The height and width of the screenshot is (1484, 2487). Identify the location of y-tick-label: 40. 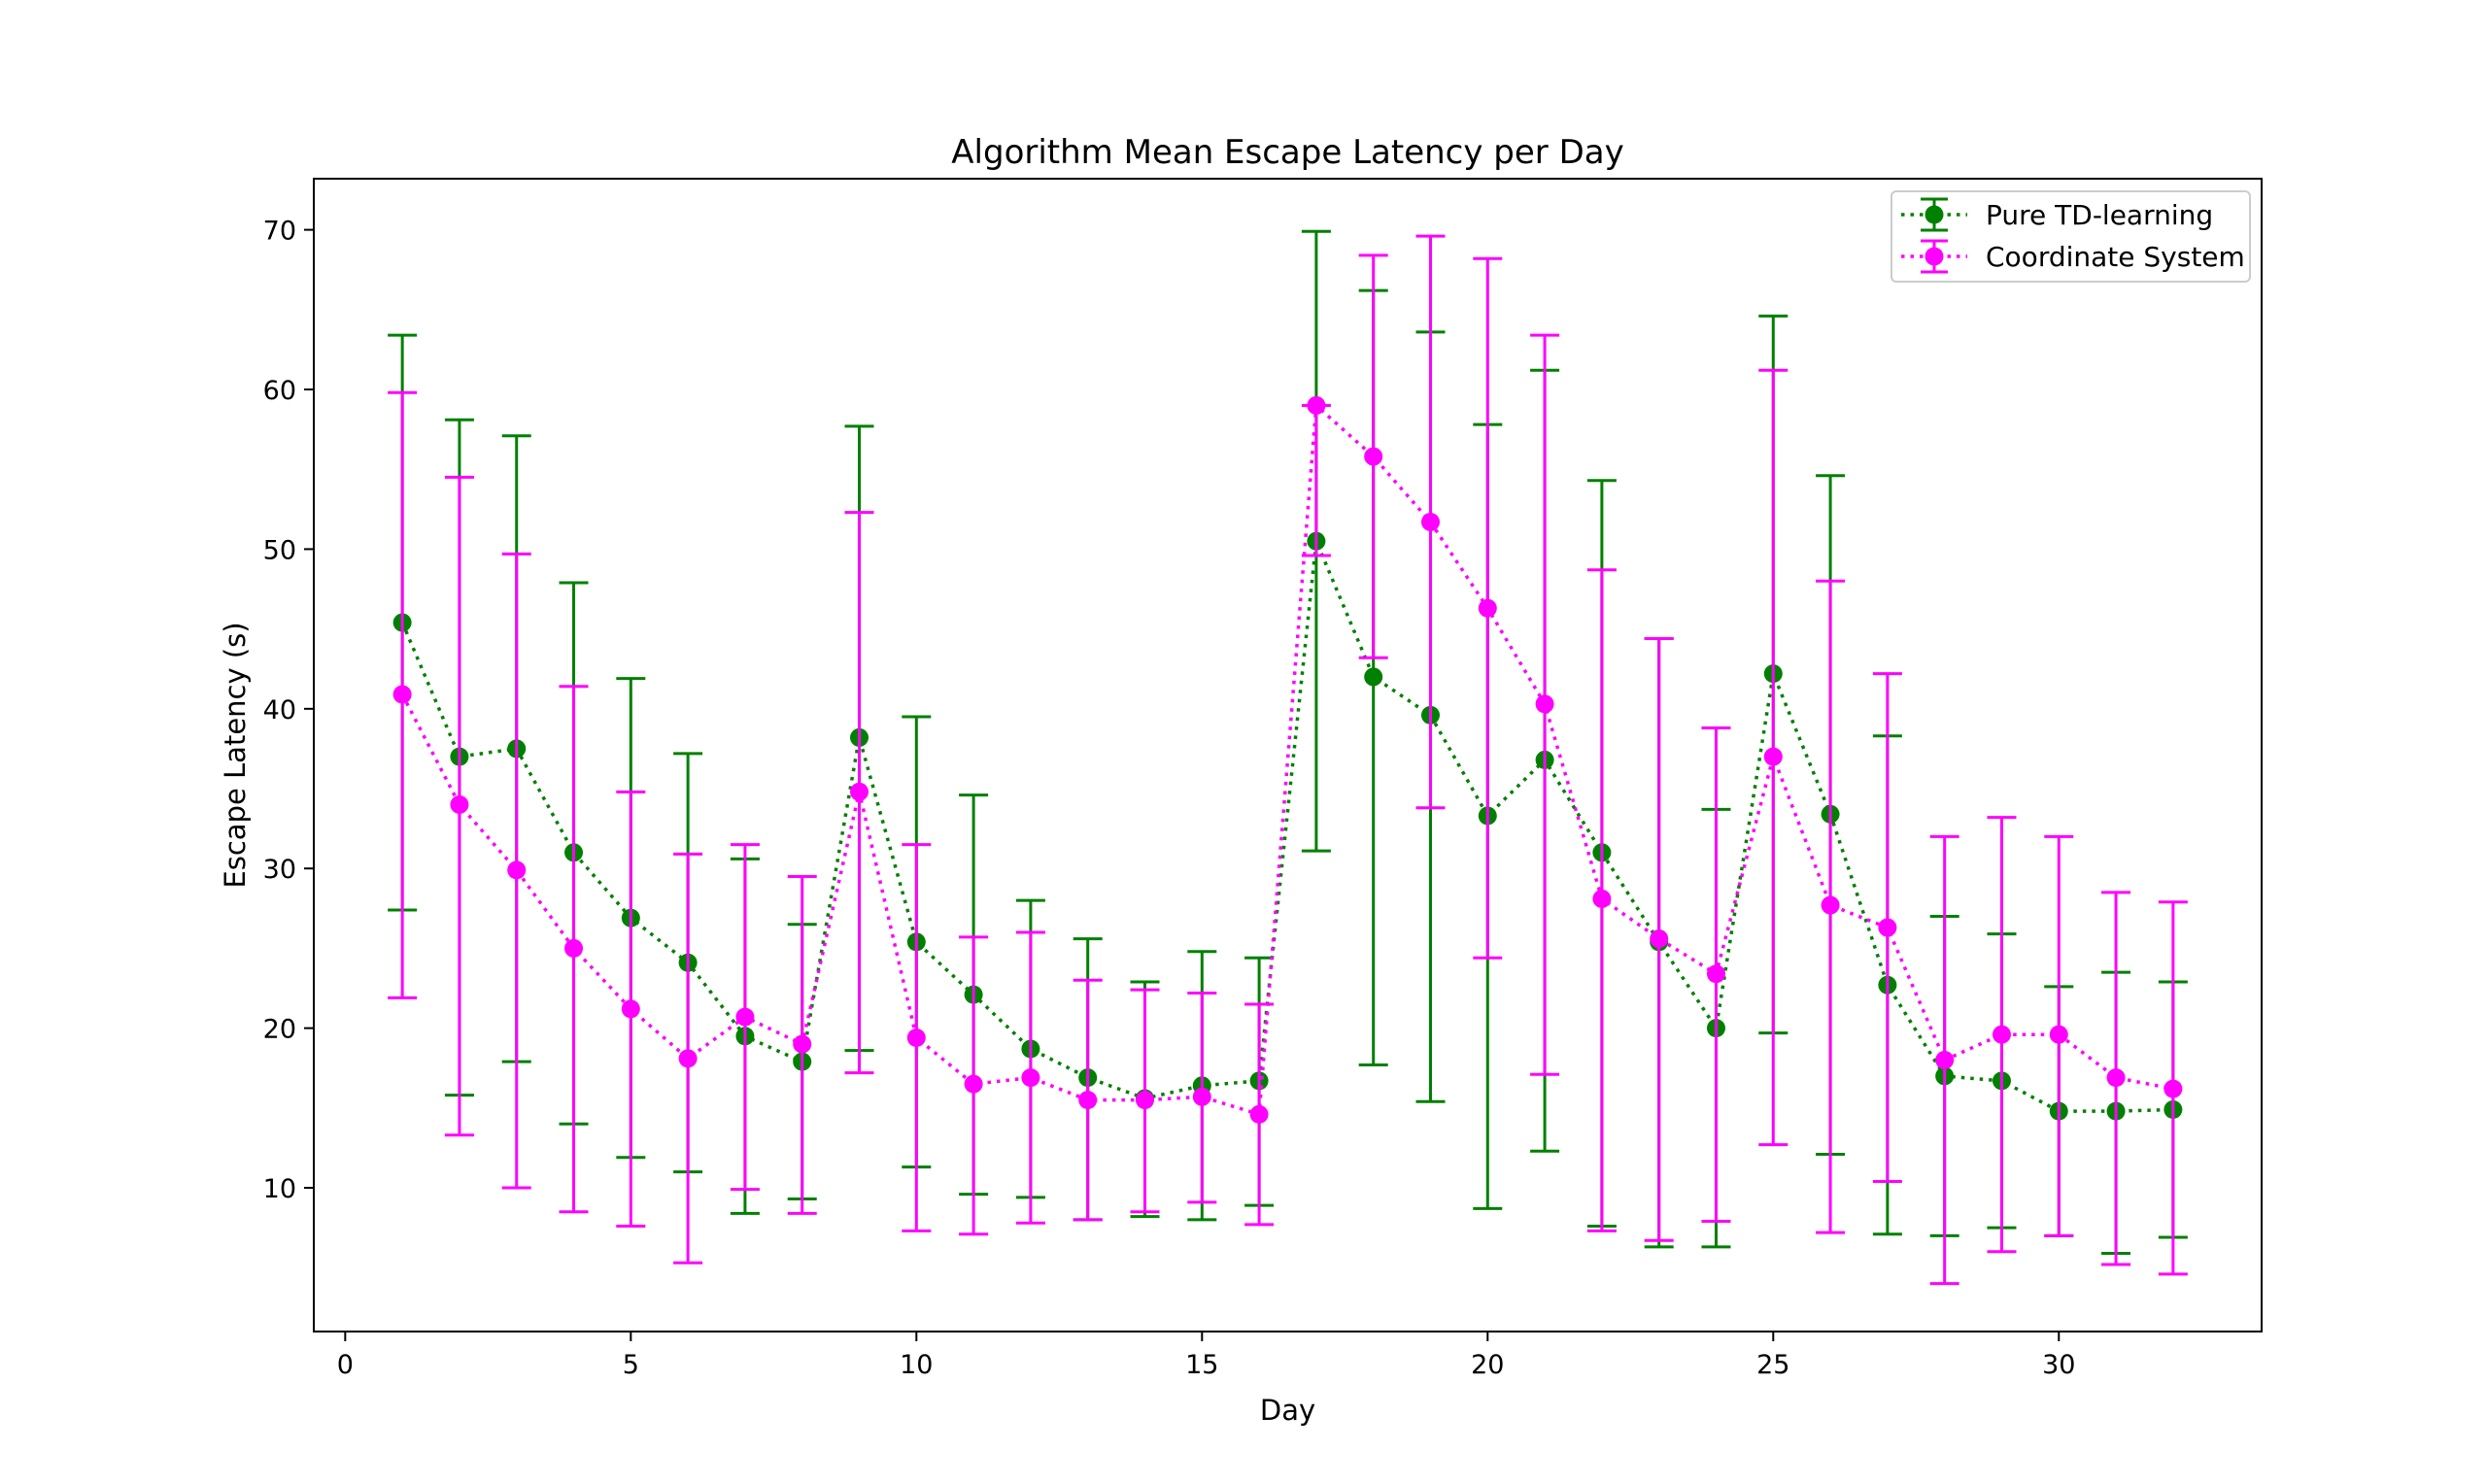
(279, 710).